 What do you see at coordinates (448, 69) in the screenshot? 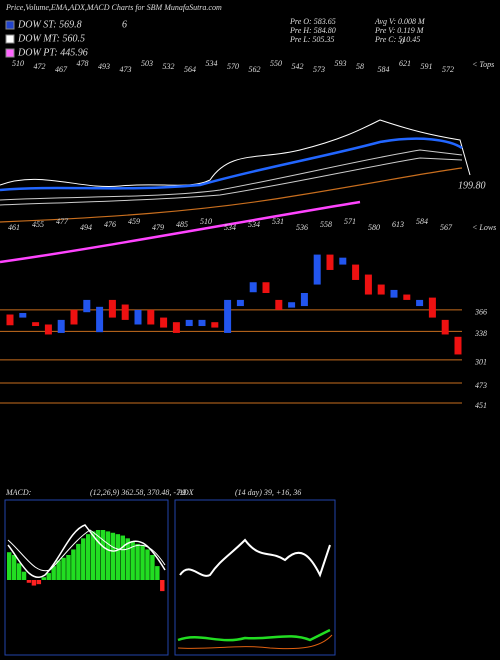
I see `top-label: 572` at bounding box center [448, 69].